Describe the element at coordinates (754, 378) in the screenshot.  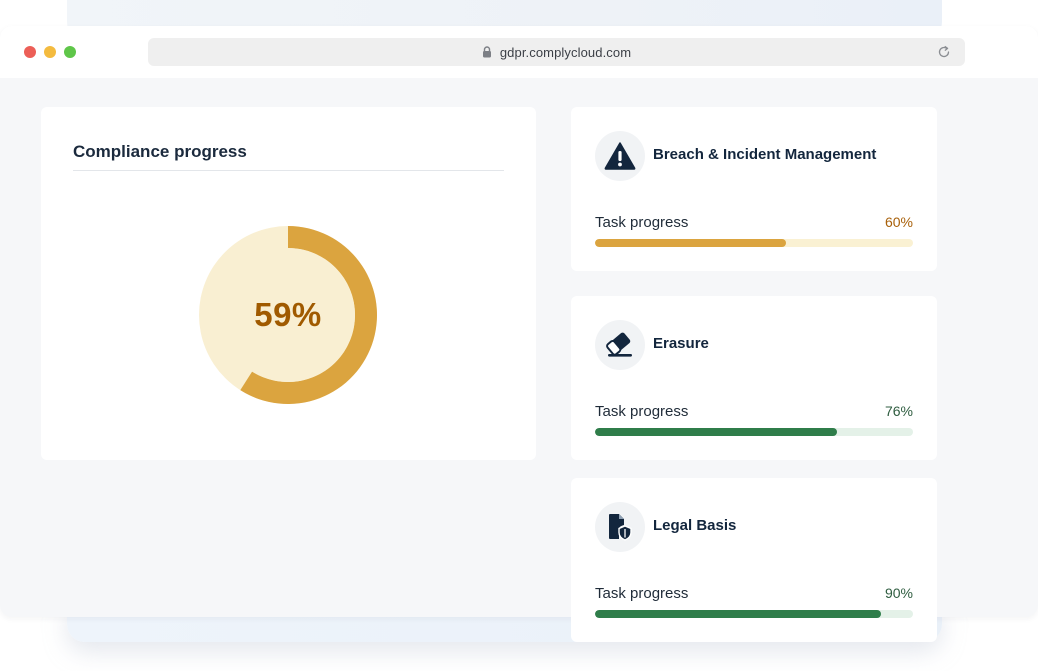
I see `module-card-erasure: Erasure Task progress 76%` at that location.